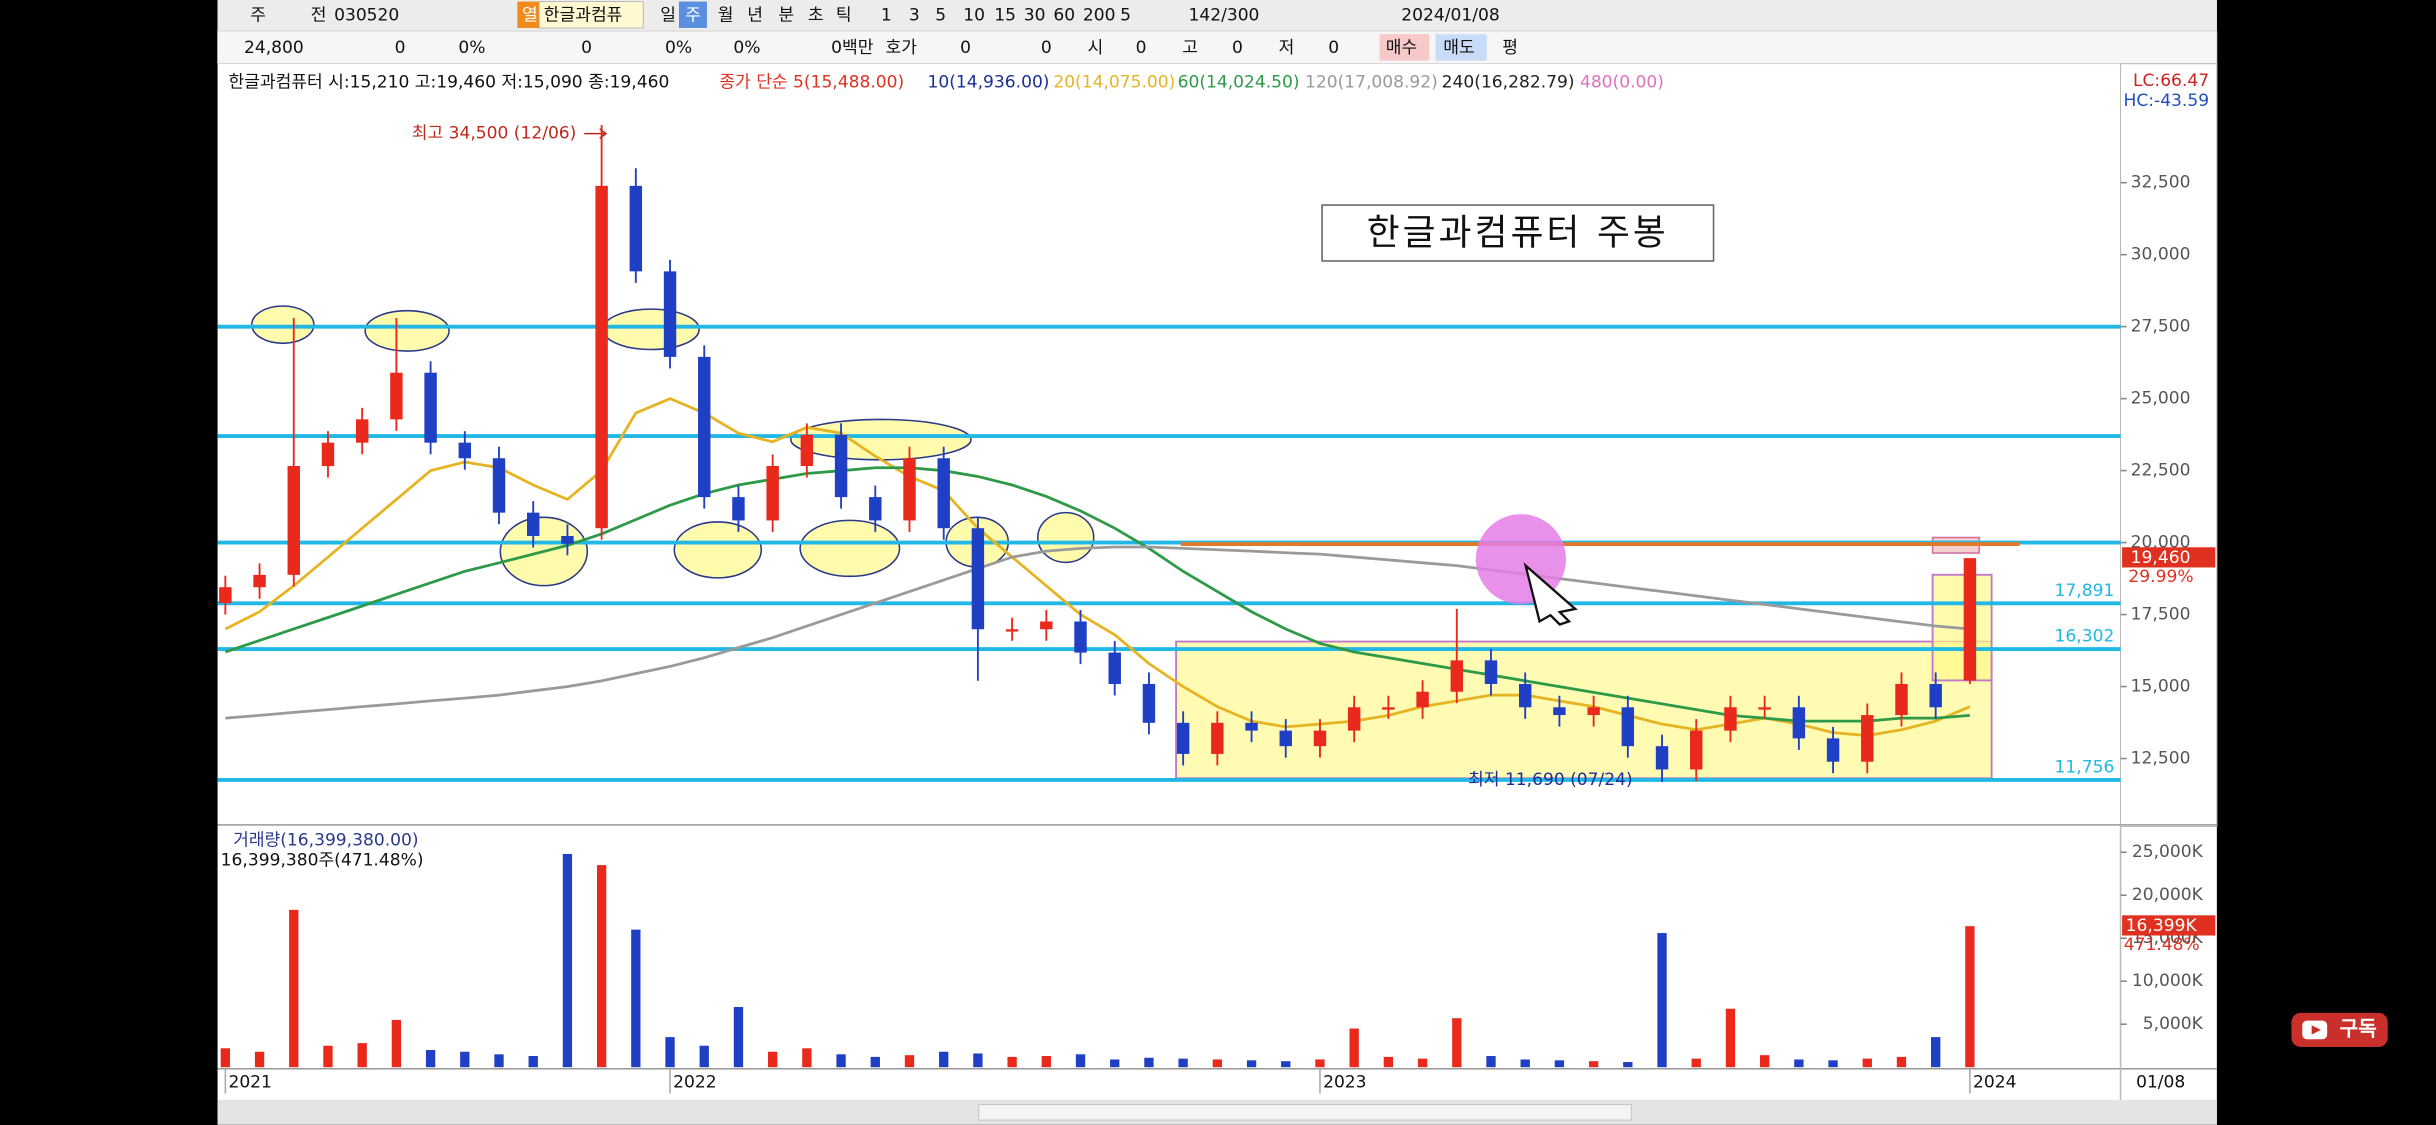 This screenshot has width=2436, height=1125. I want to click on volume-last-label: 16,399K, so click(2162, 926).